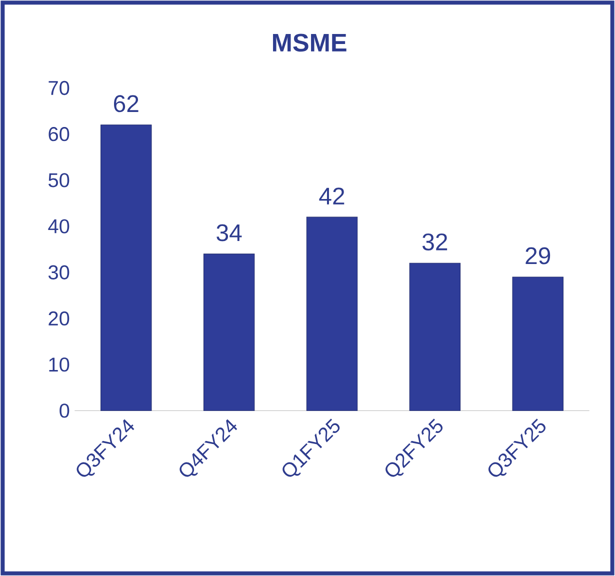  What do you see at coordinates (538, 255) in the screenshot?
I see `data-label: 29` at bounding box center [538, 255].